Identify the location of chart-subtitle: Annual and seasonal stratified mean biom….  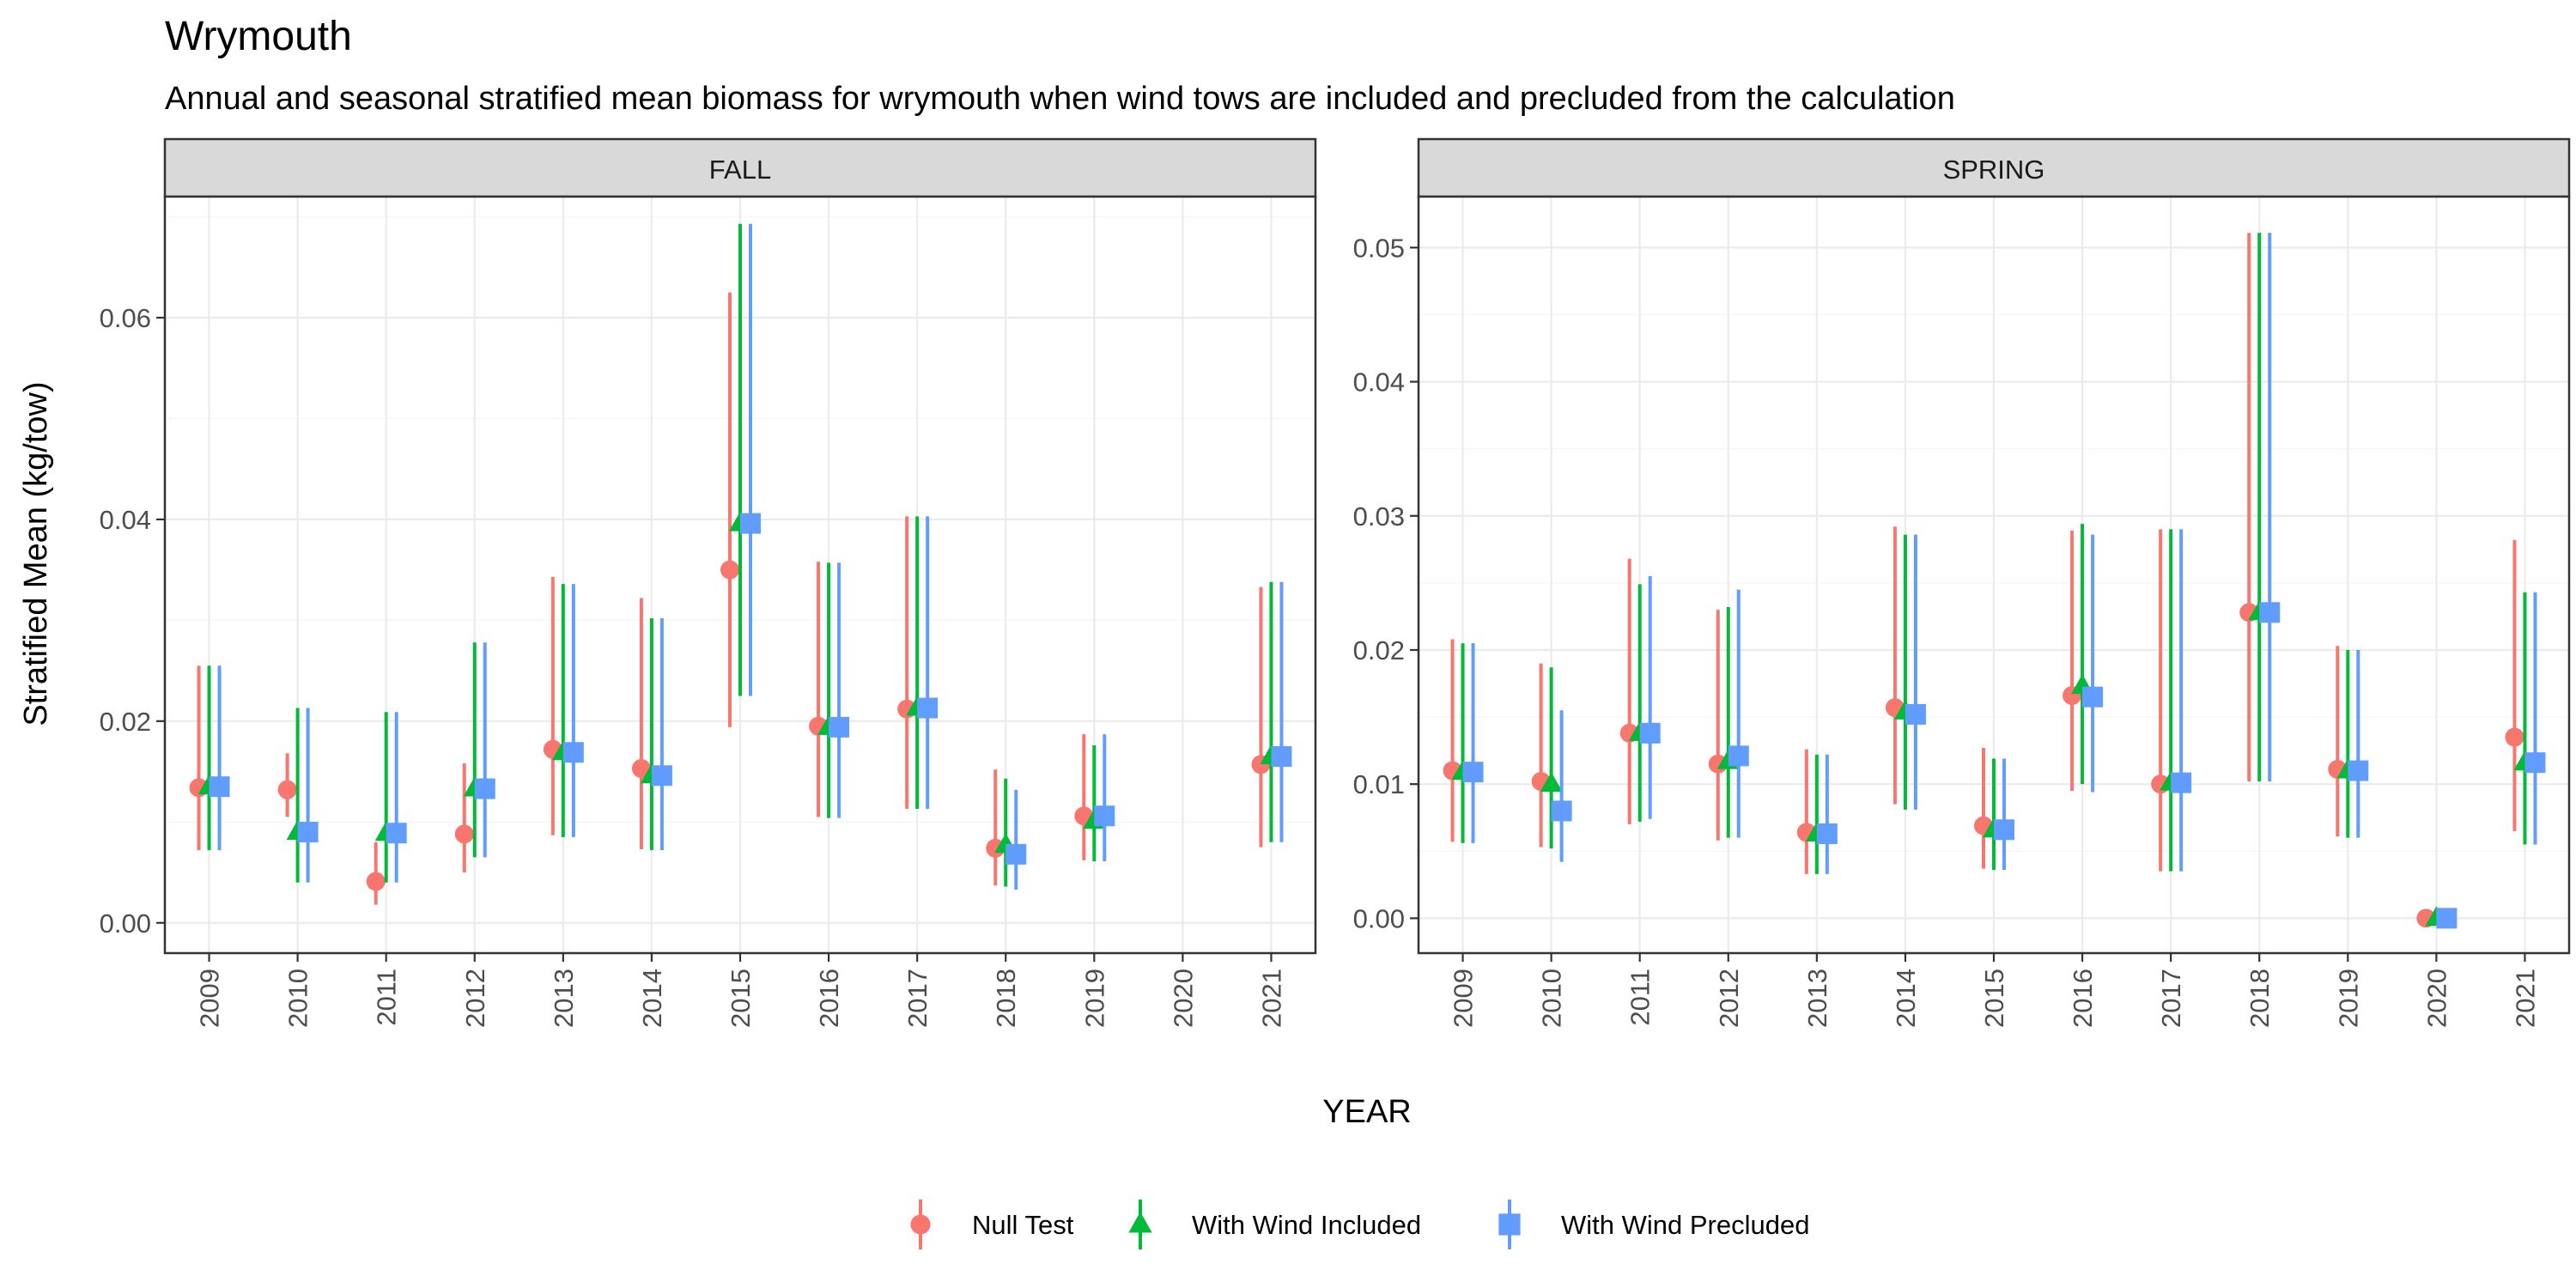
(1060, 99).